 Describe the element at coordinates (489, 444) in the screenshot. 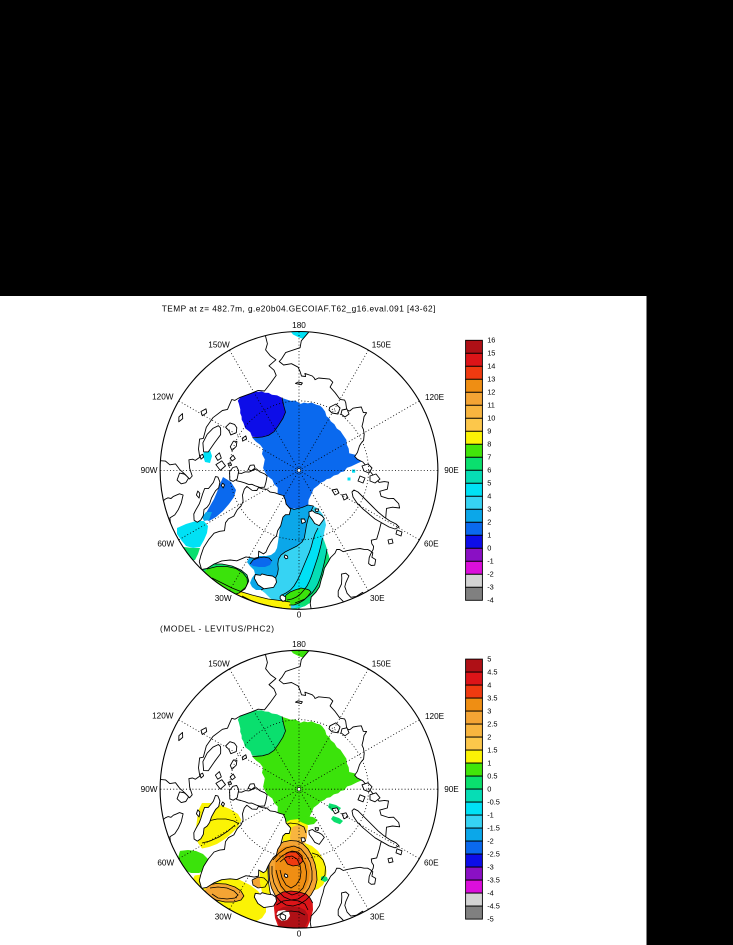

I see `svg-text: 8` at that location.